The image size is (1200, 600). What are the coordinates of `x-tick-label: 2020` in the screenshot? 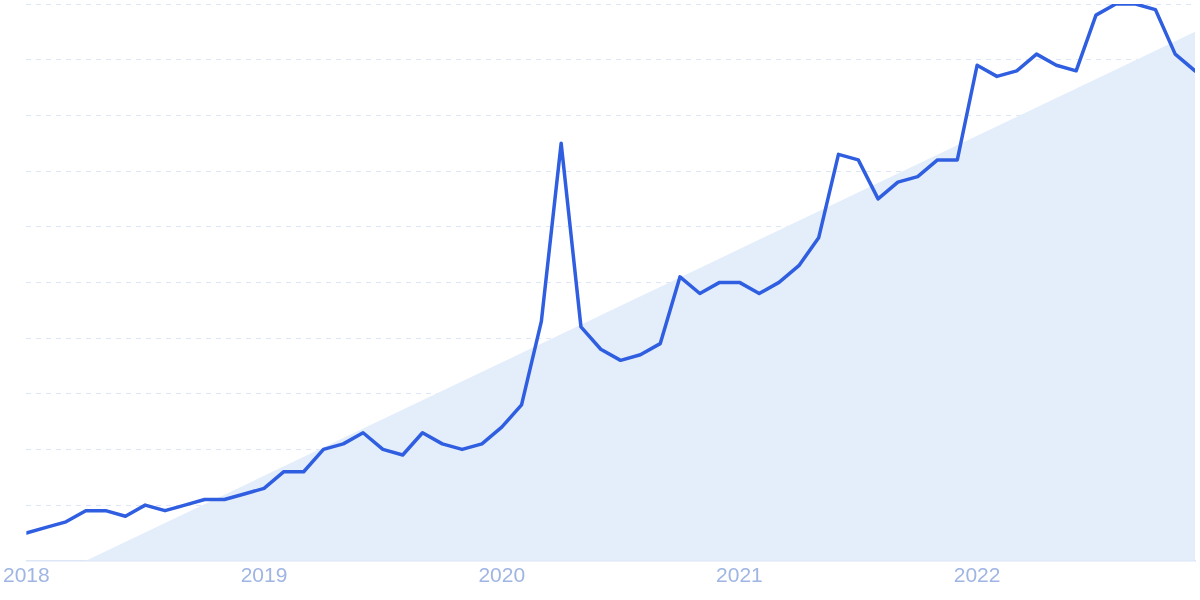 It's located at (502, 575).